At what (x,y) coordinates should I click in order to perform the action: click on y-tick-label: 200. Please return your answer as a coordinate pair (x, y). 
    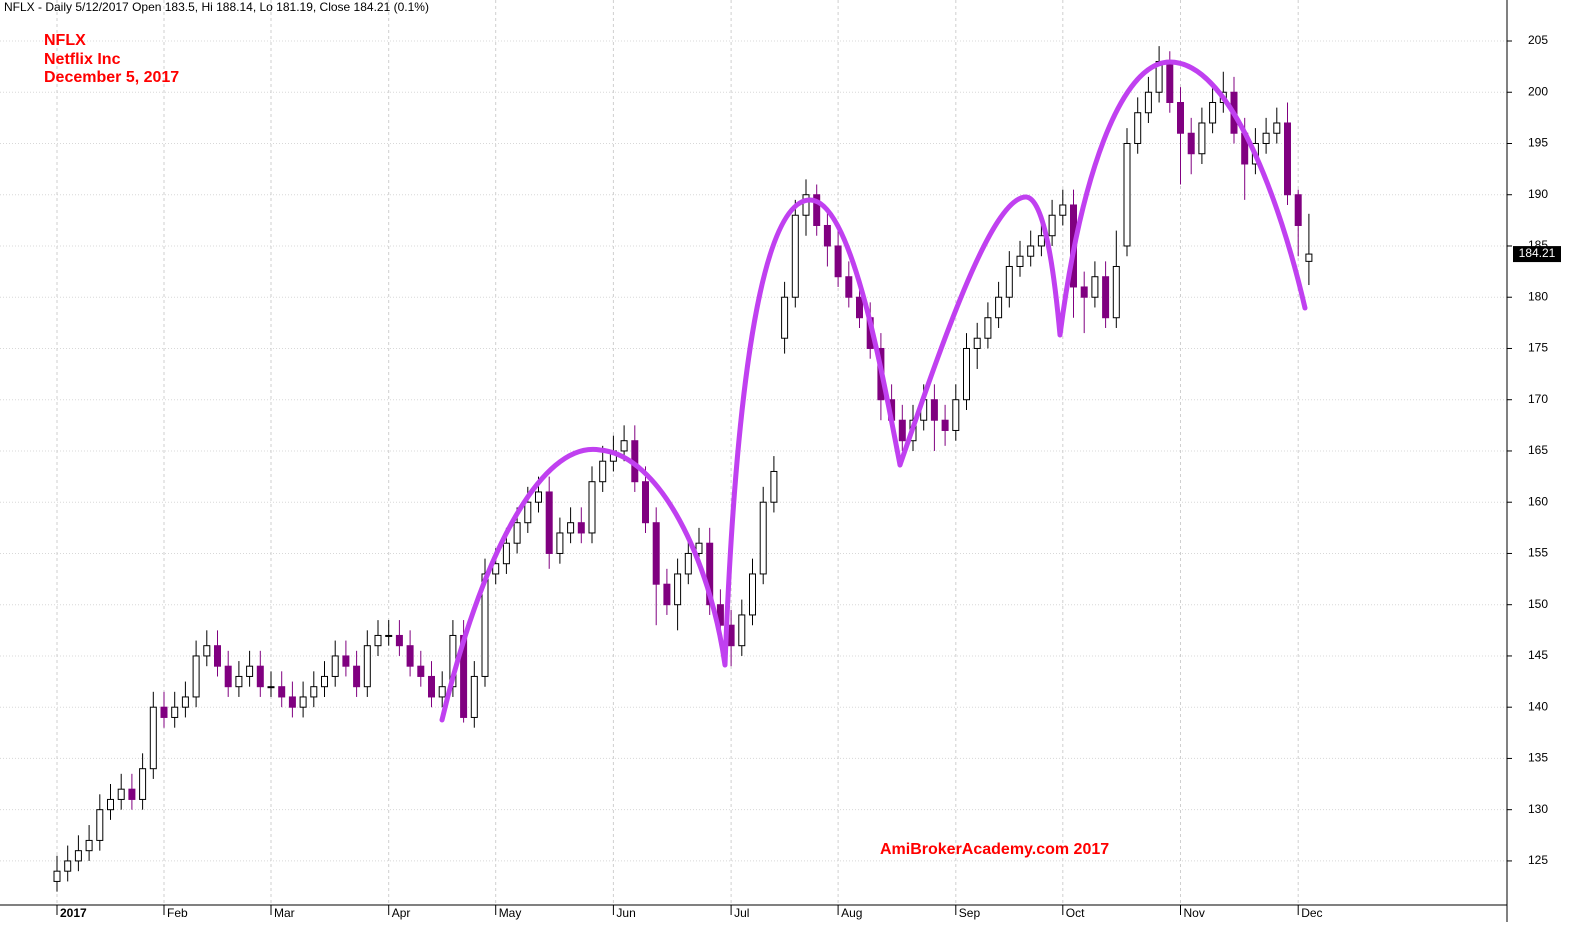
    Looking at the image, I should click on (1538, 91).